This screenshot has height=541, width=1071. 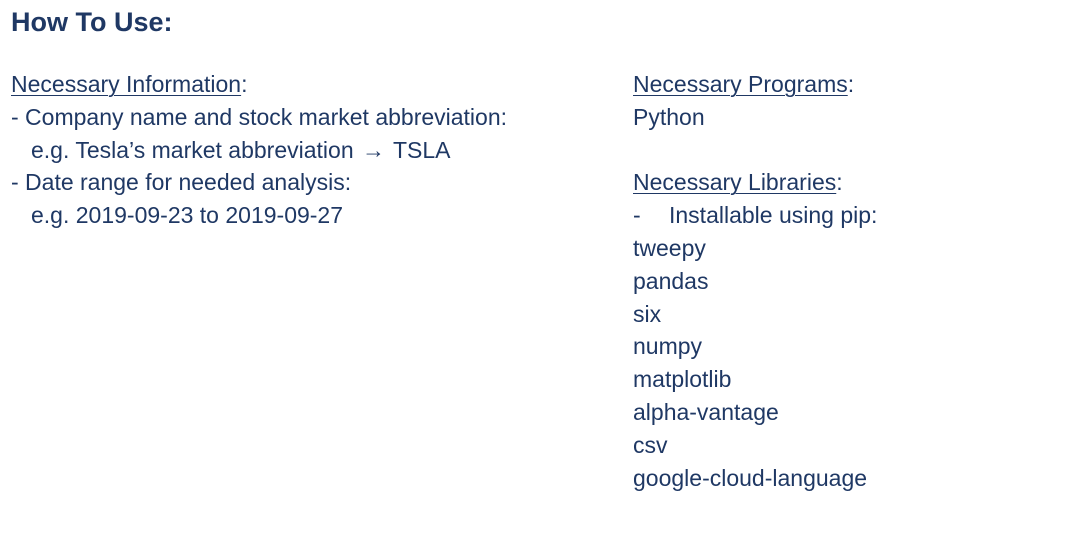 What do you see at coordinates (682, 379) in the screenshot?
I see `library-item: matplotlib` at bounding box center [682, 379].